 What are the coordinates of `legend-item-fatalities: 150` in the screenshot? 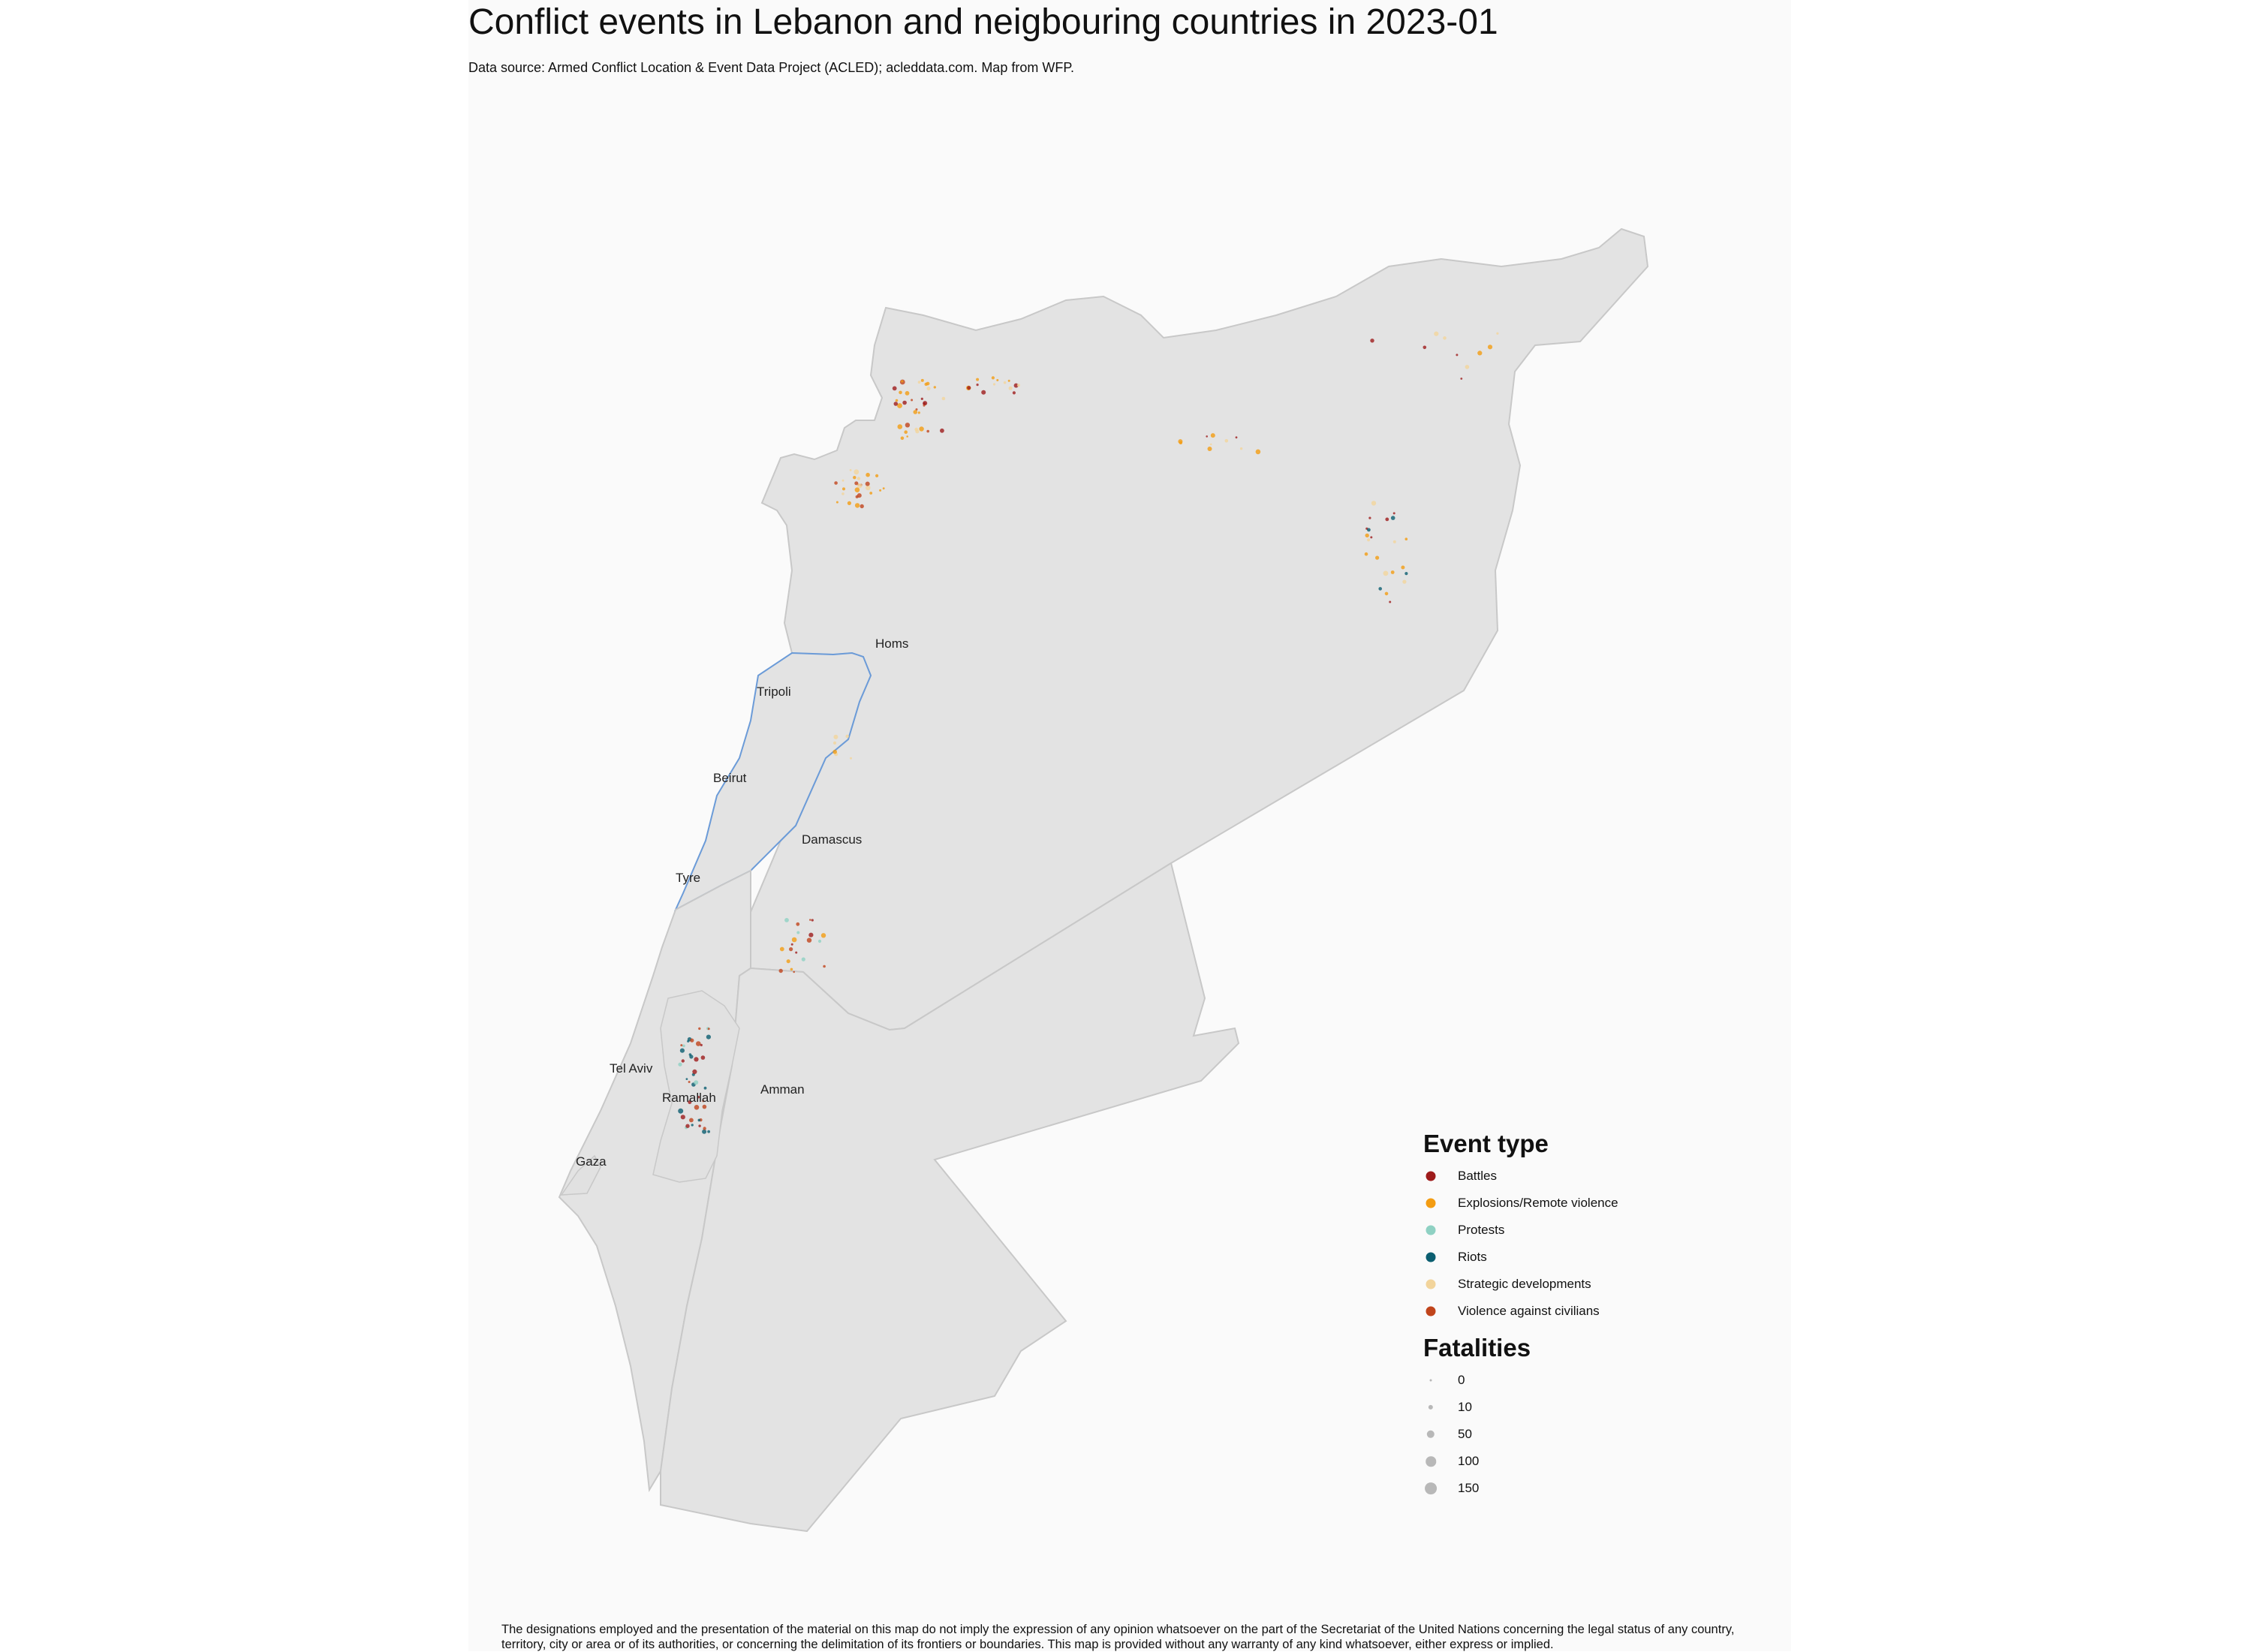 It's located at (1486, 1488).